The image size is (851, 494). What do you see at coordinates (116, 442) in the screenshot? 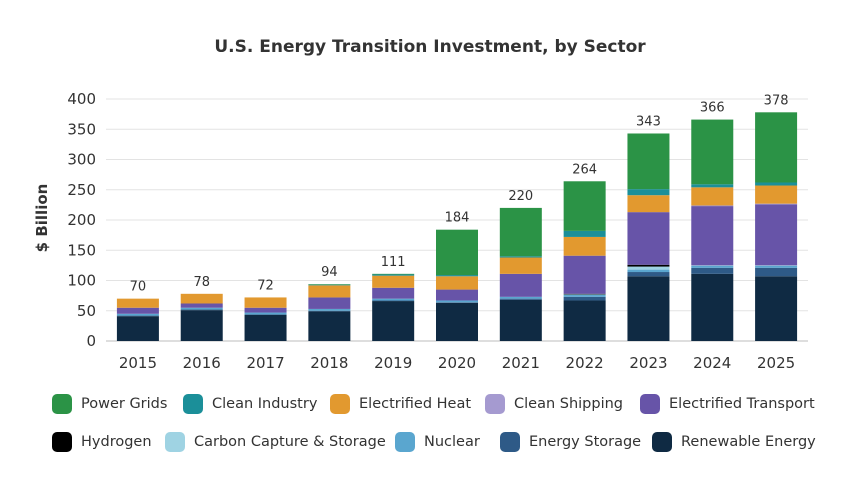
I see `legend-label: Hydrogen` at bounding box center [116, 442].